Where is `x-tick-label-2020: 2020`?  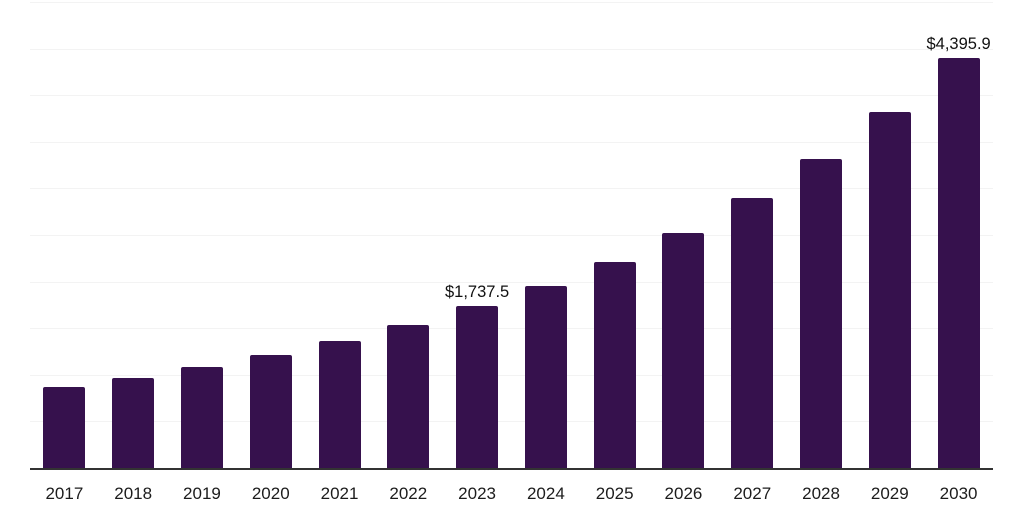 x-tick-label-2020: 2020 is located at coordinates (270, 493).